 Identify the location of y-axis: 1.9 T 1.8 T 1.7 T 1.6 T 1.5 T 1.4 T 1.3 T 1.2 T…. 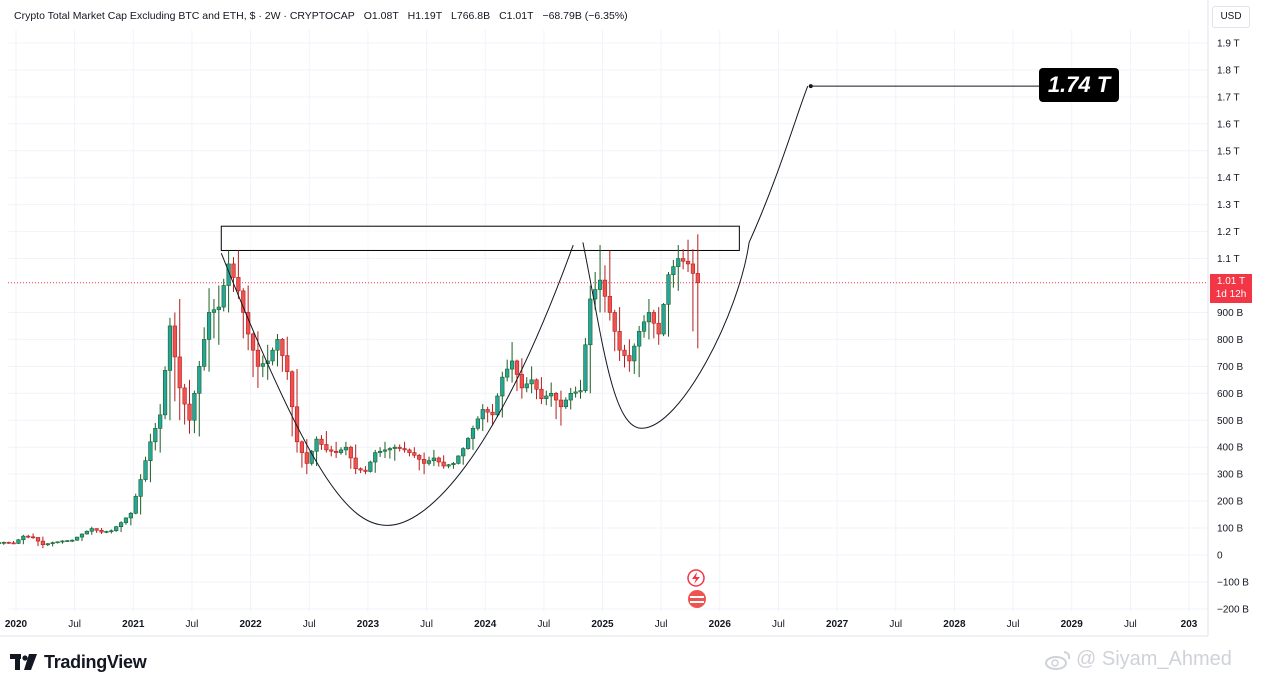
(1228, 318).